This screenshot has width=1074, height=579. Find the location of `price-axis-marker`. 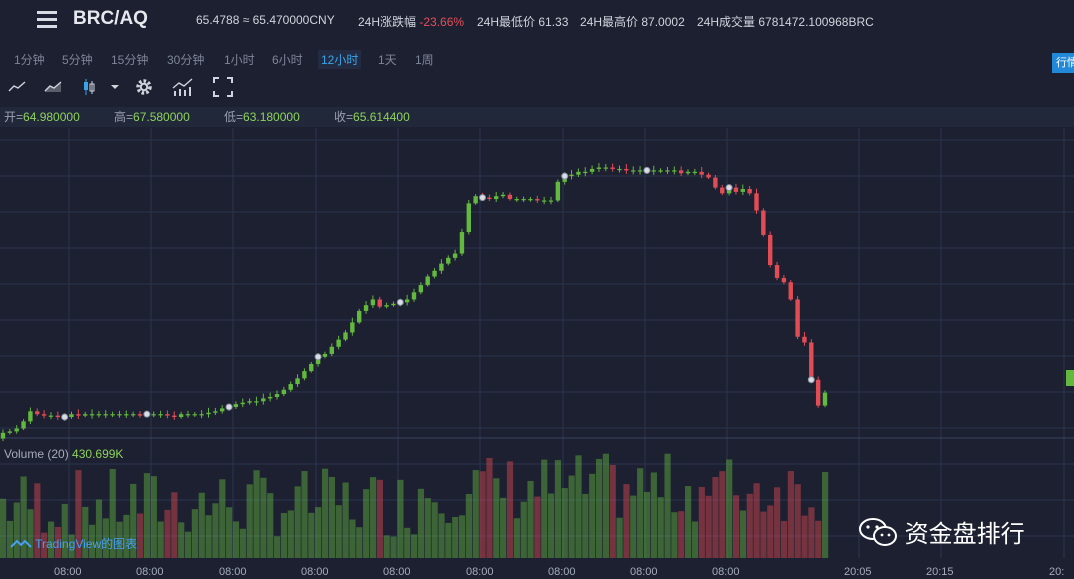

price-axis-marker is located at coordinates (1070, 378).